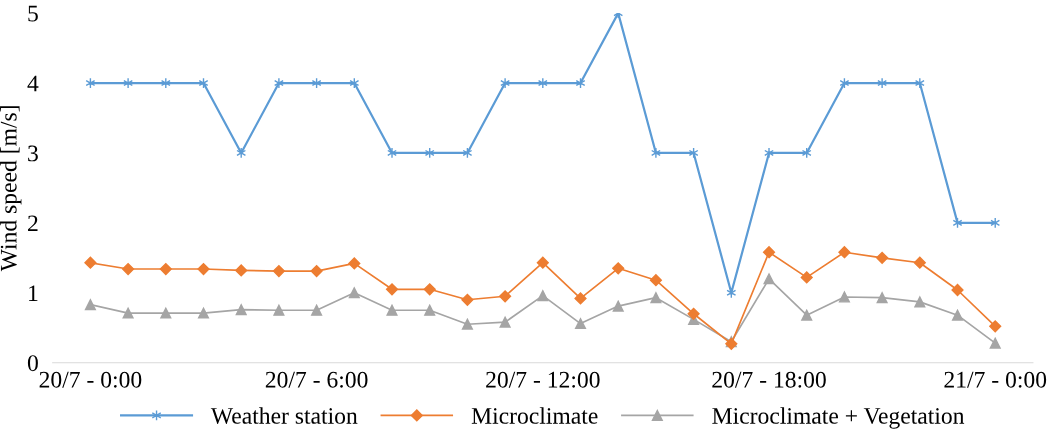  Describe the element at coordinates (543, 379) in the screenshot. I see `x-tick-label: 20/7 - 12:00` at that location.